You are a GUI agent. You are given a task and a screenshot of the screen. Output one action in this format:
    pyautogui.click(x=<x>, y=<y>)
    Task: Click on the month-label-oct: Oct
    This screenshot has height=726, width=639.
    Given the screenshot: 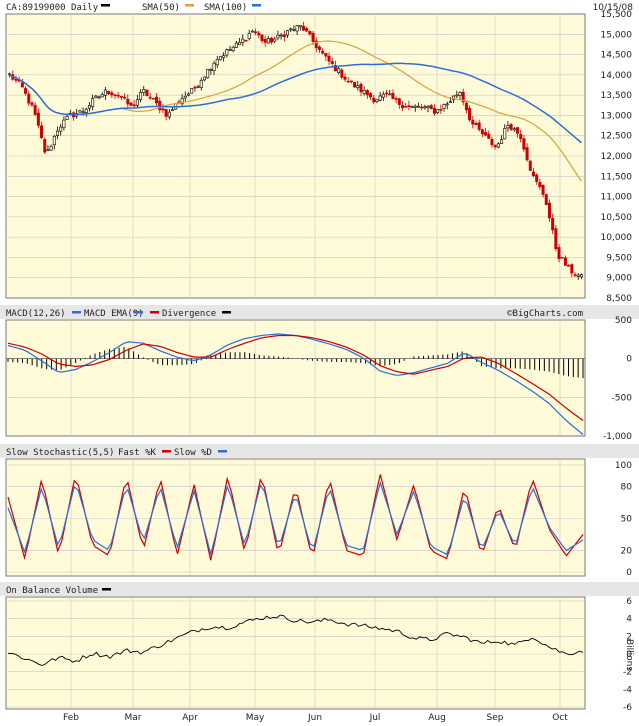 What is the action you would take?
    pyautogui.click(x=560, y=718)
    